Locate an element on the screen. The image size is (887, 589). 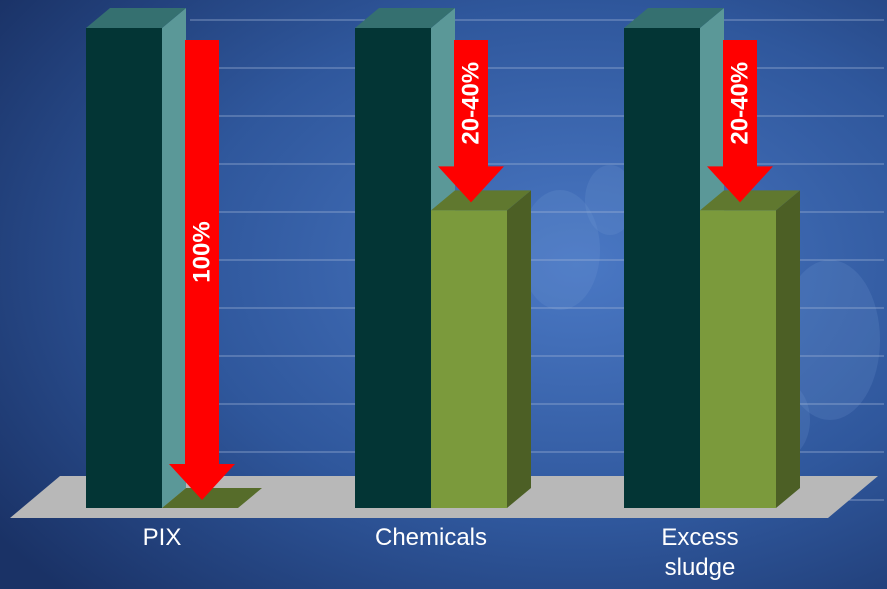
bar-after-1-front is located at coordinates (469, 359).